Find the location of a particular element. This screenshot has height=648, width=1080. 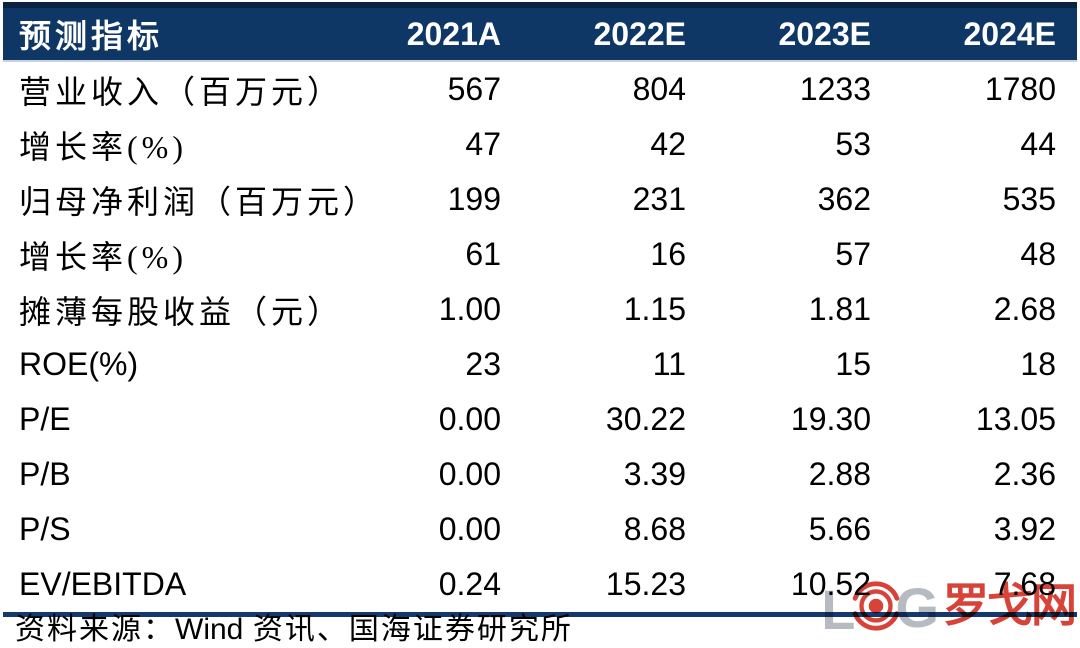

cell-value: 1.15 is located at coordinates (654, 309).